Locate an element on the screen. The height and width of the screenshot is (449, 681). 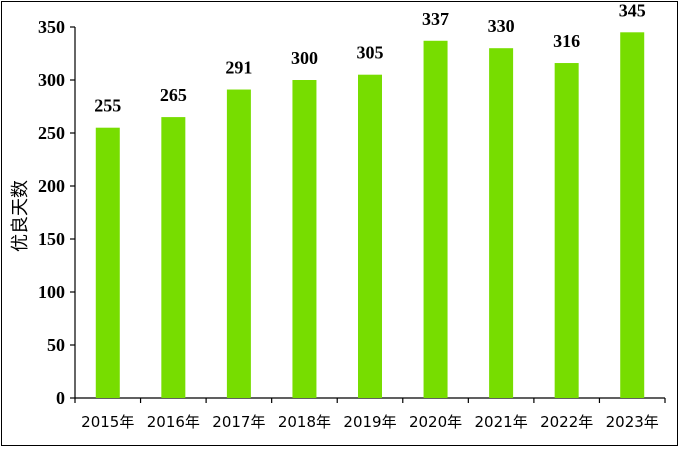
data-label: 291 is located at coordinates (238, 68).